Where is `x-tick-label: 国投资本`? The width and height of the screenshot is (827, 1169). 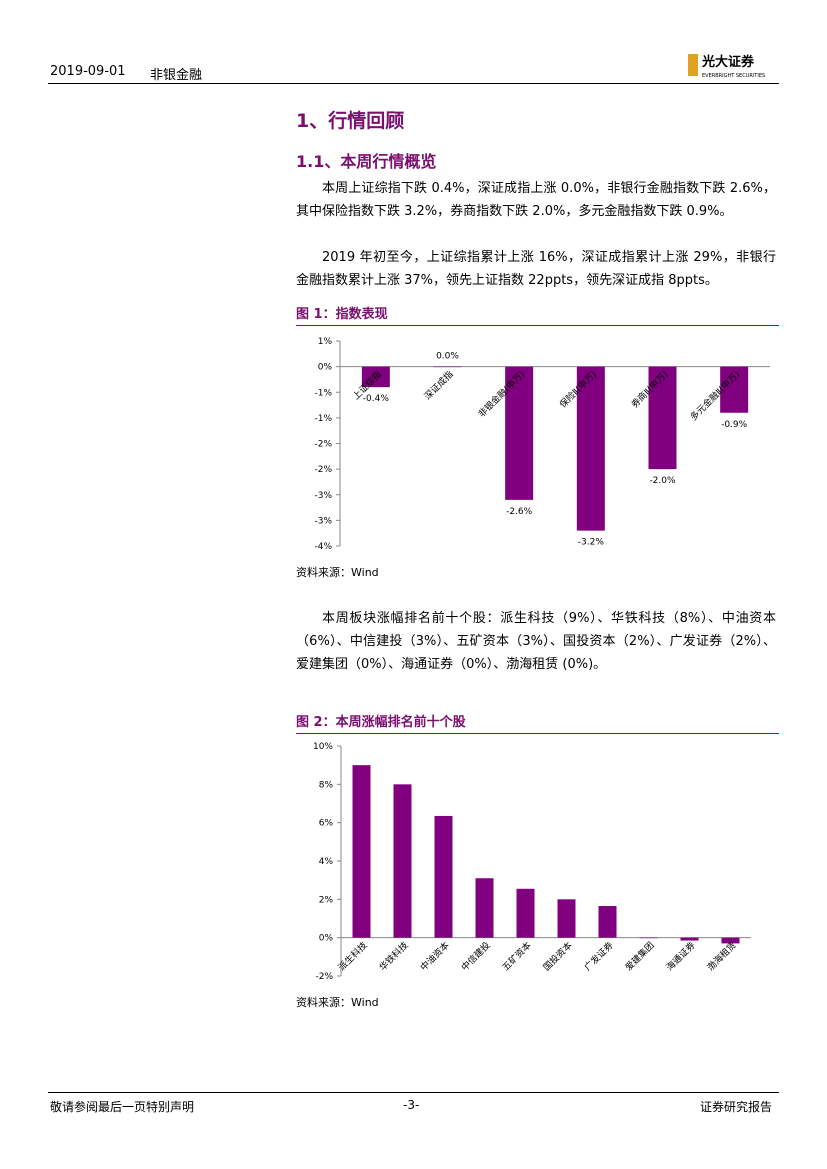
x-tick-label: 国投资本 is located at coordinates (558, 956).